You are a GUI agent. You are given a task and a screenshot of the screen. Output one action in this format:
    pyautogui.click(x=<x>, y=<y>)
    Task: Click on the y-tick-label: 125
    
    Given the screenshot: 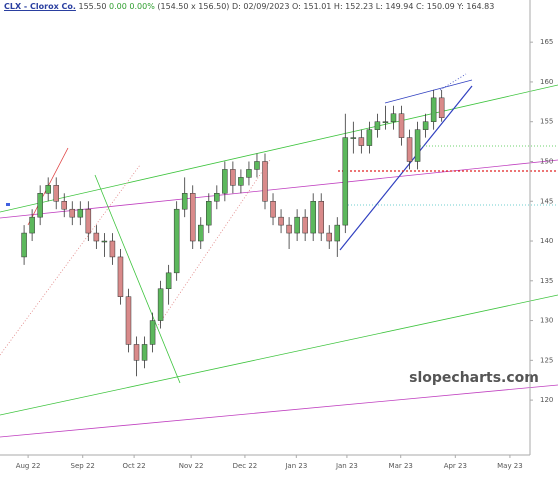 What is the action you would take?
    pyautogui.click(x=546, y=360)
    